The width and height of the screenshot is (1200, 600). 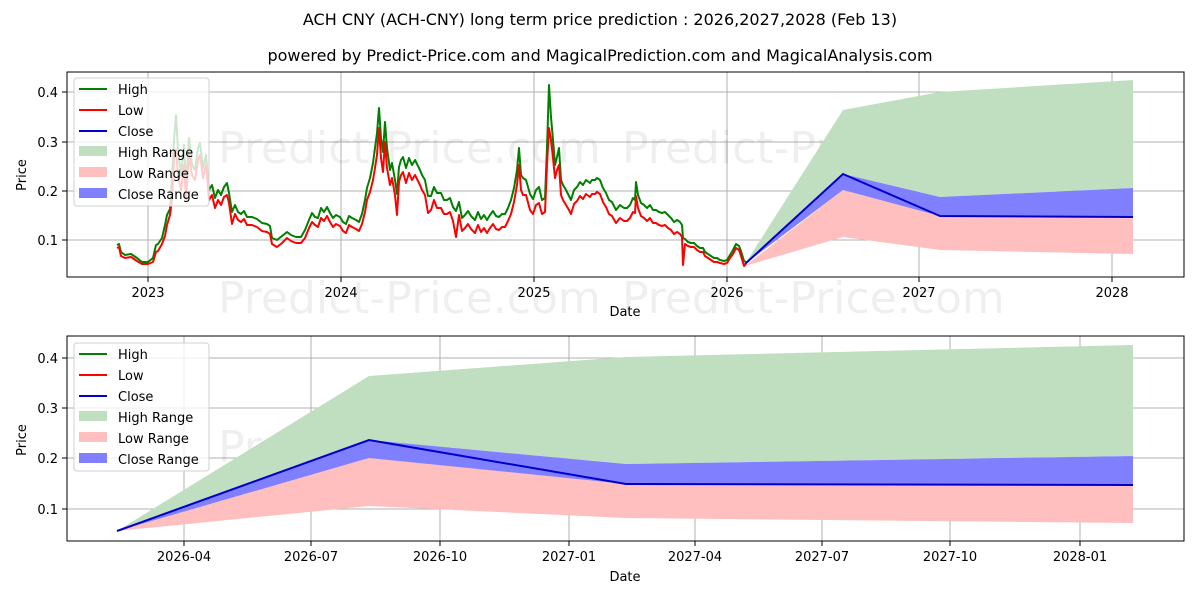 What do you see at coordinates (184, 557) in the screenshot?
I see `bottom-xtick-label: 2026-04` at bounding box center [184, 557].